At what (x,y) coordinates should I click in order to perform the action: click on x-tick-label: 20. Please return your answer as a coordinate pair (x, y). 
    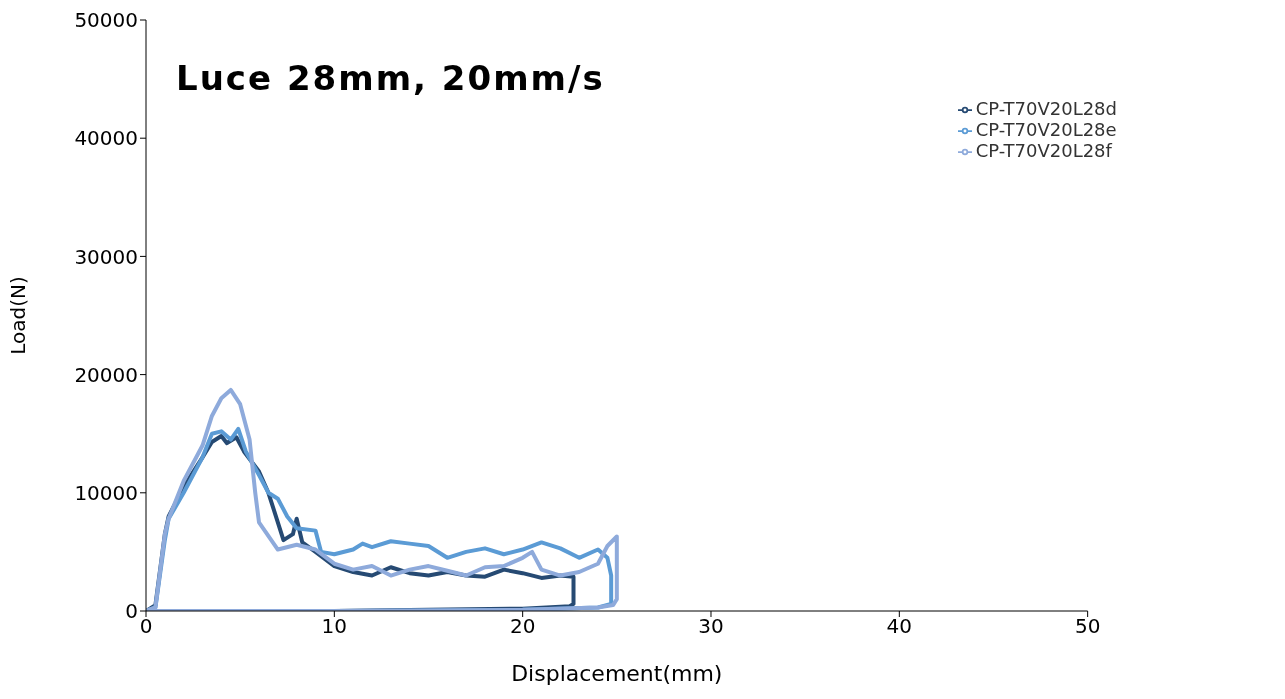
    Looking at the image, I should click on (522, 626).